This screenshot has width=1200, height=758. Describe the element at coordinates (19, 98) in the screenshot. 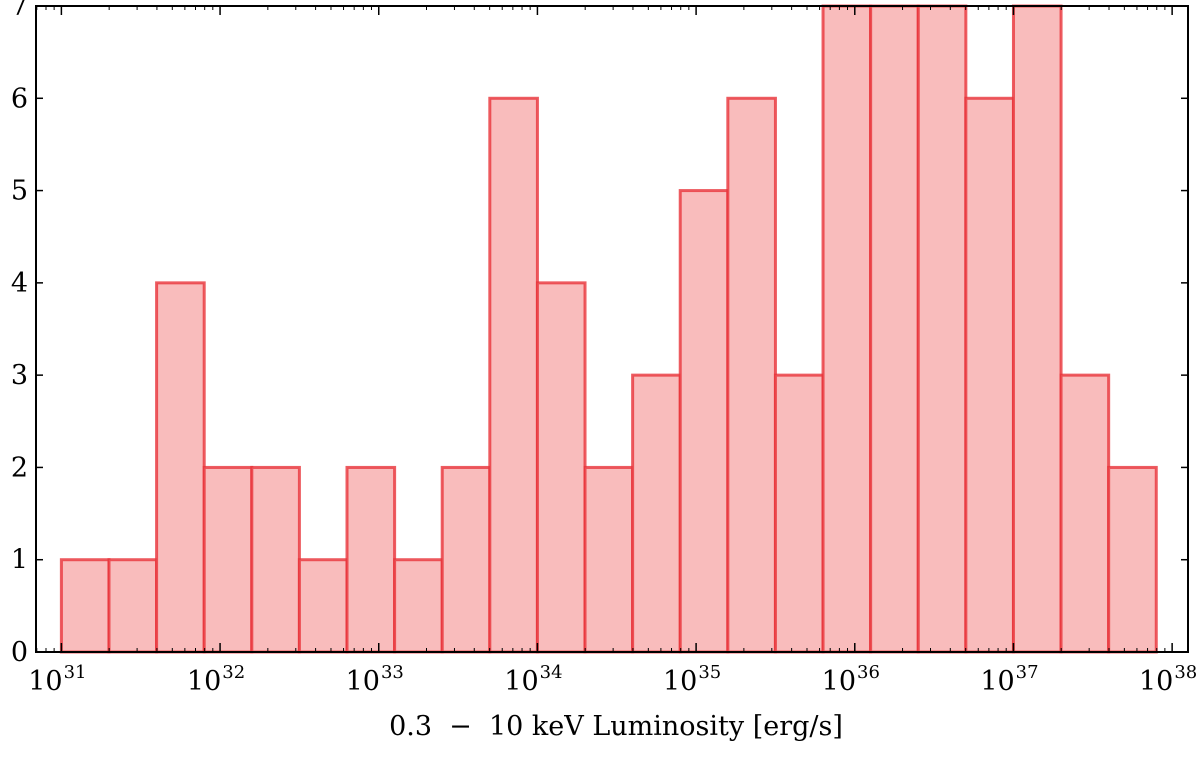

I see `y-tick-label: 6` at that location.